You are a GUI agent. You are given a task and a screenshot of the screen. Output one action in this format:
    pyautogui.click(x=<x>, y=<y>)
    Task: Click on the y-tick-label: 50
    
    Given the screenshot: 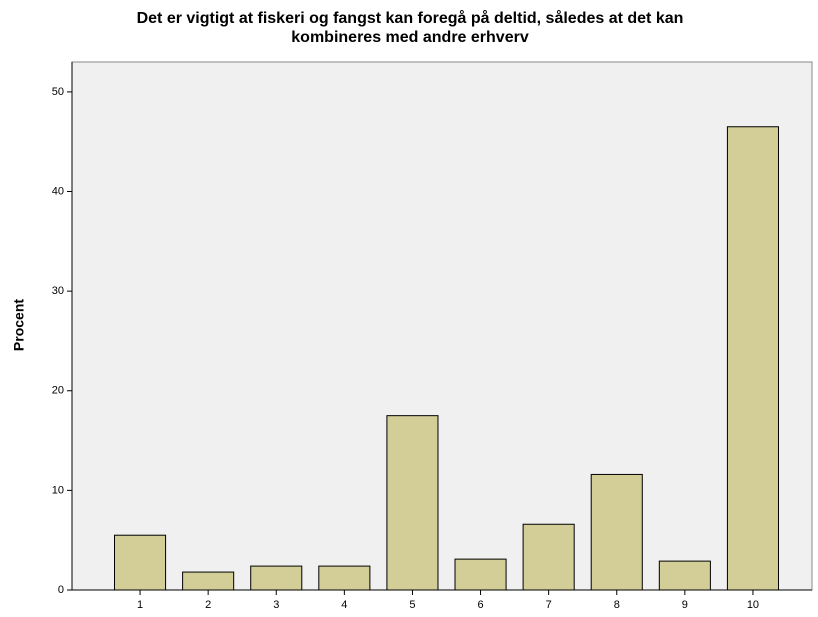 What is the action you would take?
    pyautogui.click(x=58, y=92)
    